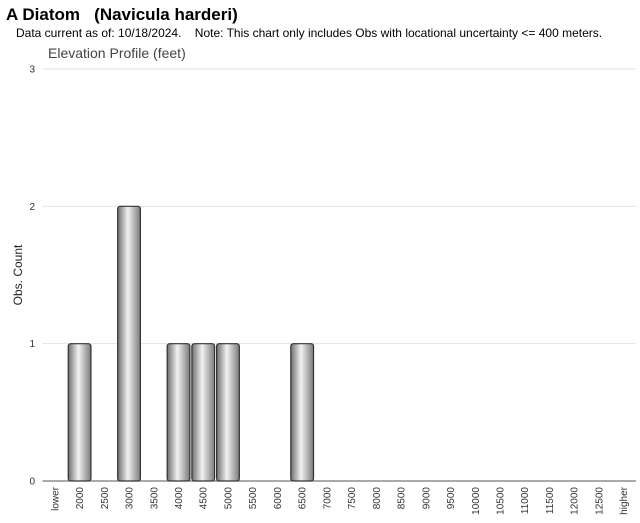 This screenshot has height=523, width=640. What do you see at coordinates (451, 498) in the screenshot?
I see `x-tick-label: 9500` at bounding box center [451, 498].